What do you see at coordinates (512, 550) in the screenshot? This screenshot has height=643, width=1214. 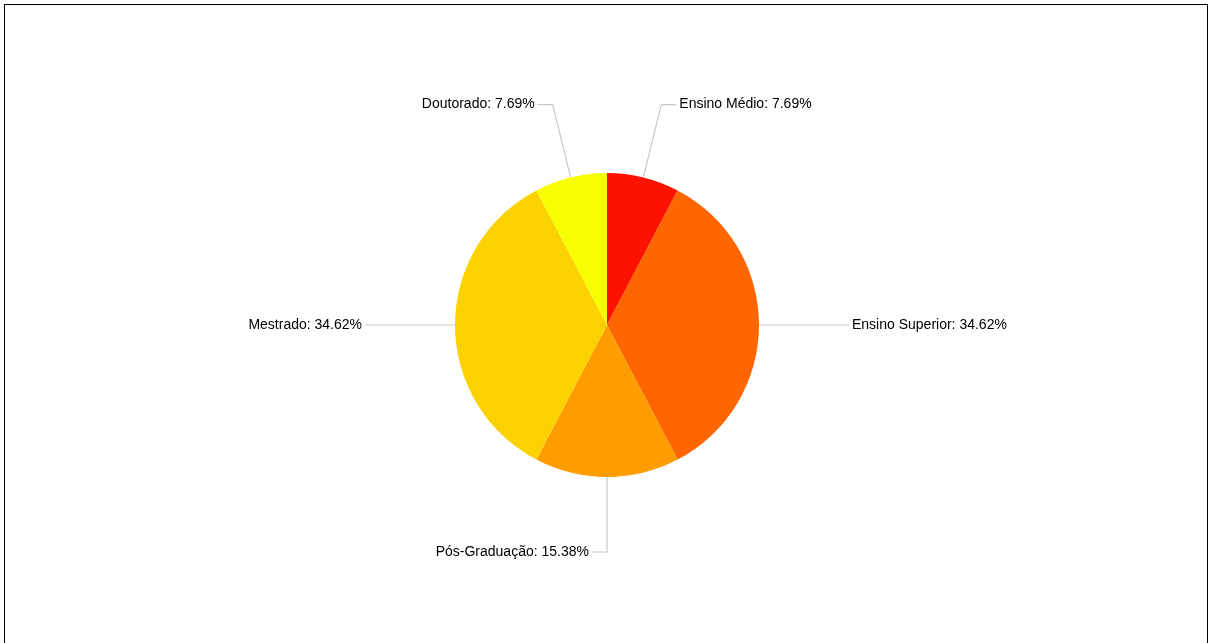 I see `slice-label: Pós-Graduação: 15.38%` at bounding box center [512, 550].